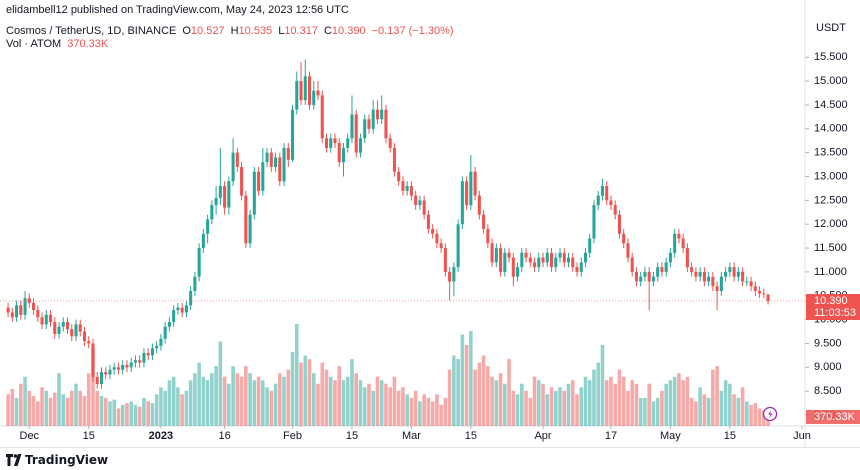  What do you see at coordinates (831, 28) in the screenshot?
I see `currency-label: USDT` at bounding box center [831, 28].